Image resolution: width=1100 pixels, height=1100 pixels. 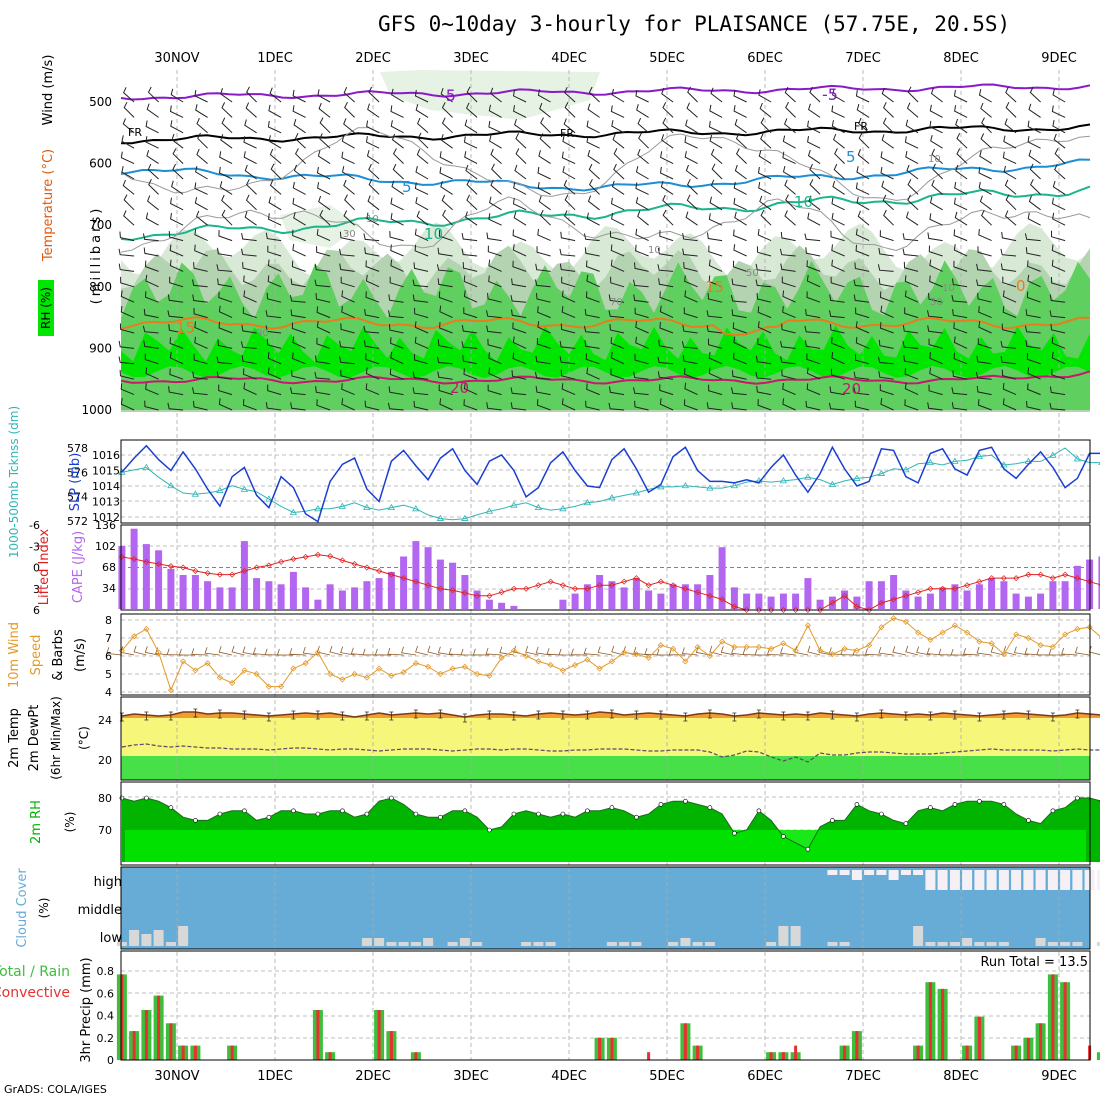 What do you see at coordinates (109, 567) in the screenshot?
I see `cape-tick-label: 68` at bounding box center [109, 567].